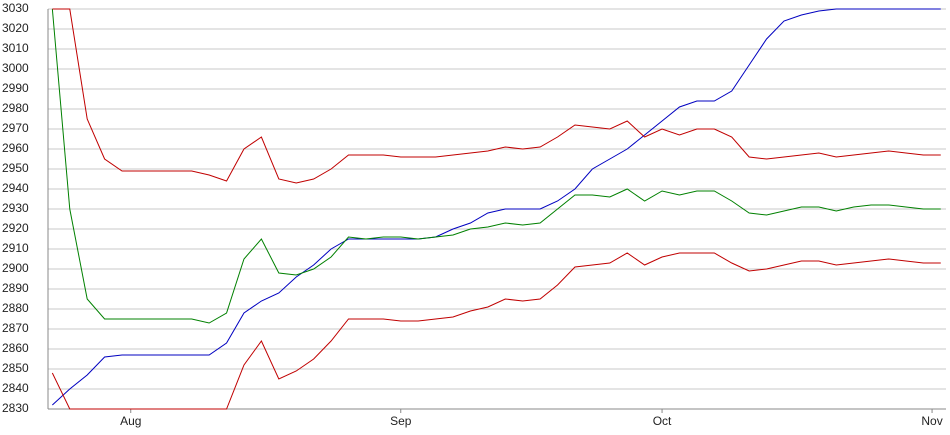 The height and width of the screenshot is (435, 950). Describe the element at coordinates (15, 288) in the screenshot. I see `y-tick-label: 2890` at that location.